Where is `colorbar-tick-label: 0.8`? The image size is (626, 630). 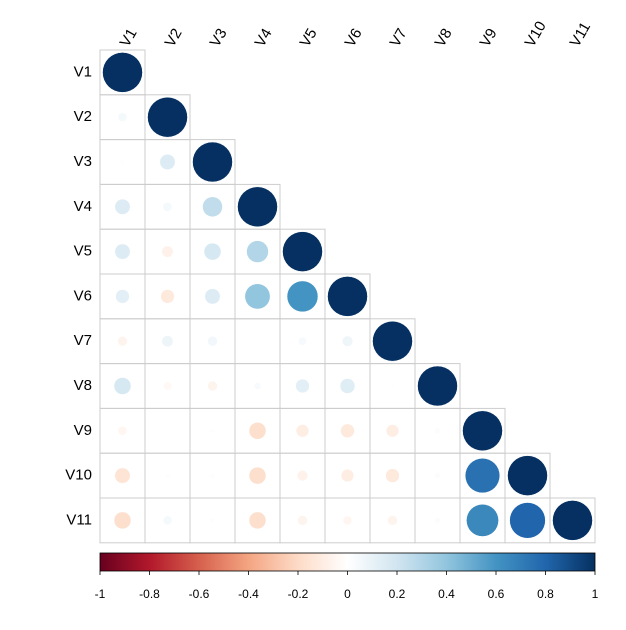
colorbar-tick-label: 0.8 is located at coordinates (545, 594).